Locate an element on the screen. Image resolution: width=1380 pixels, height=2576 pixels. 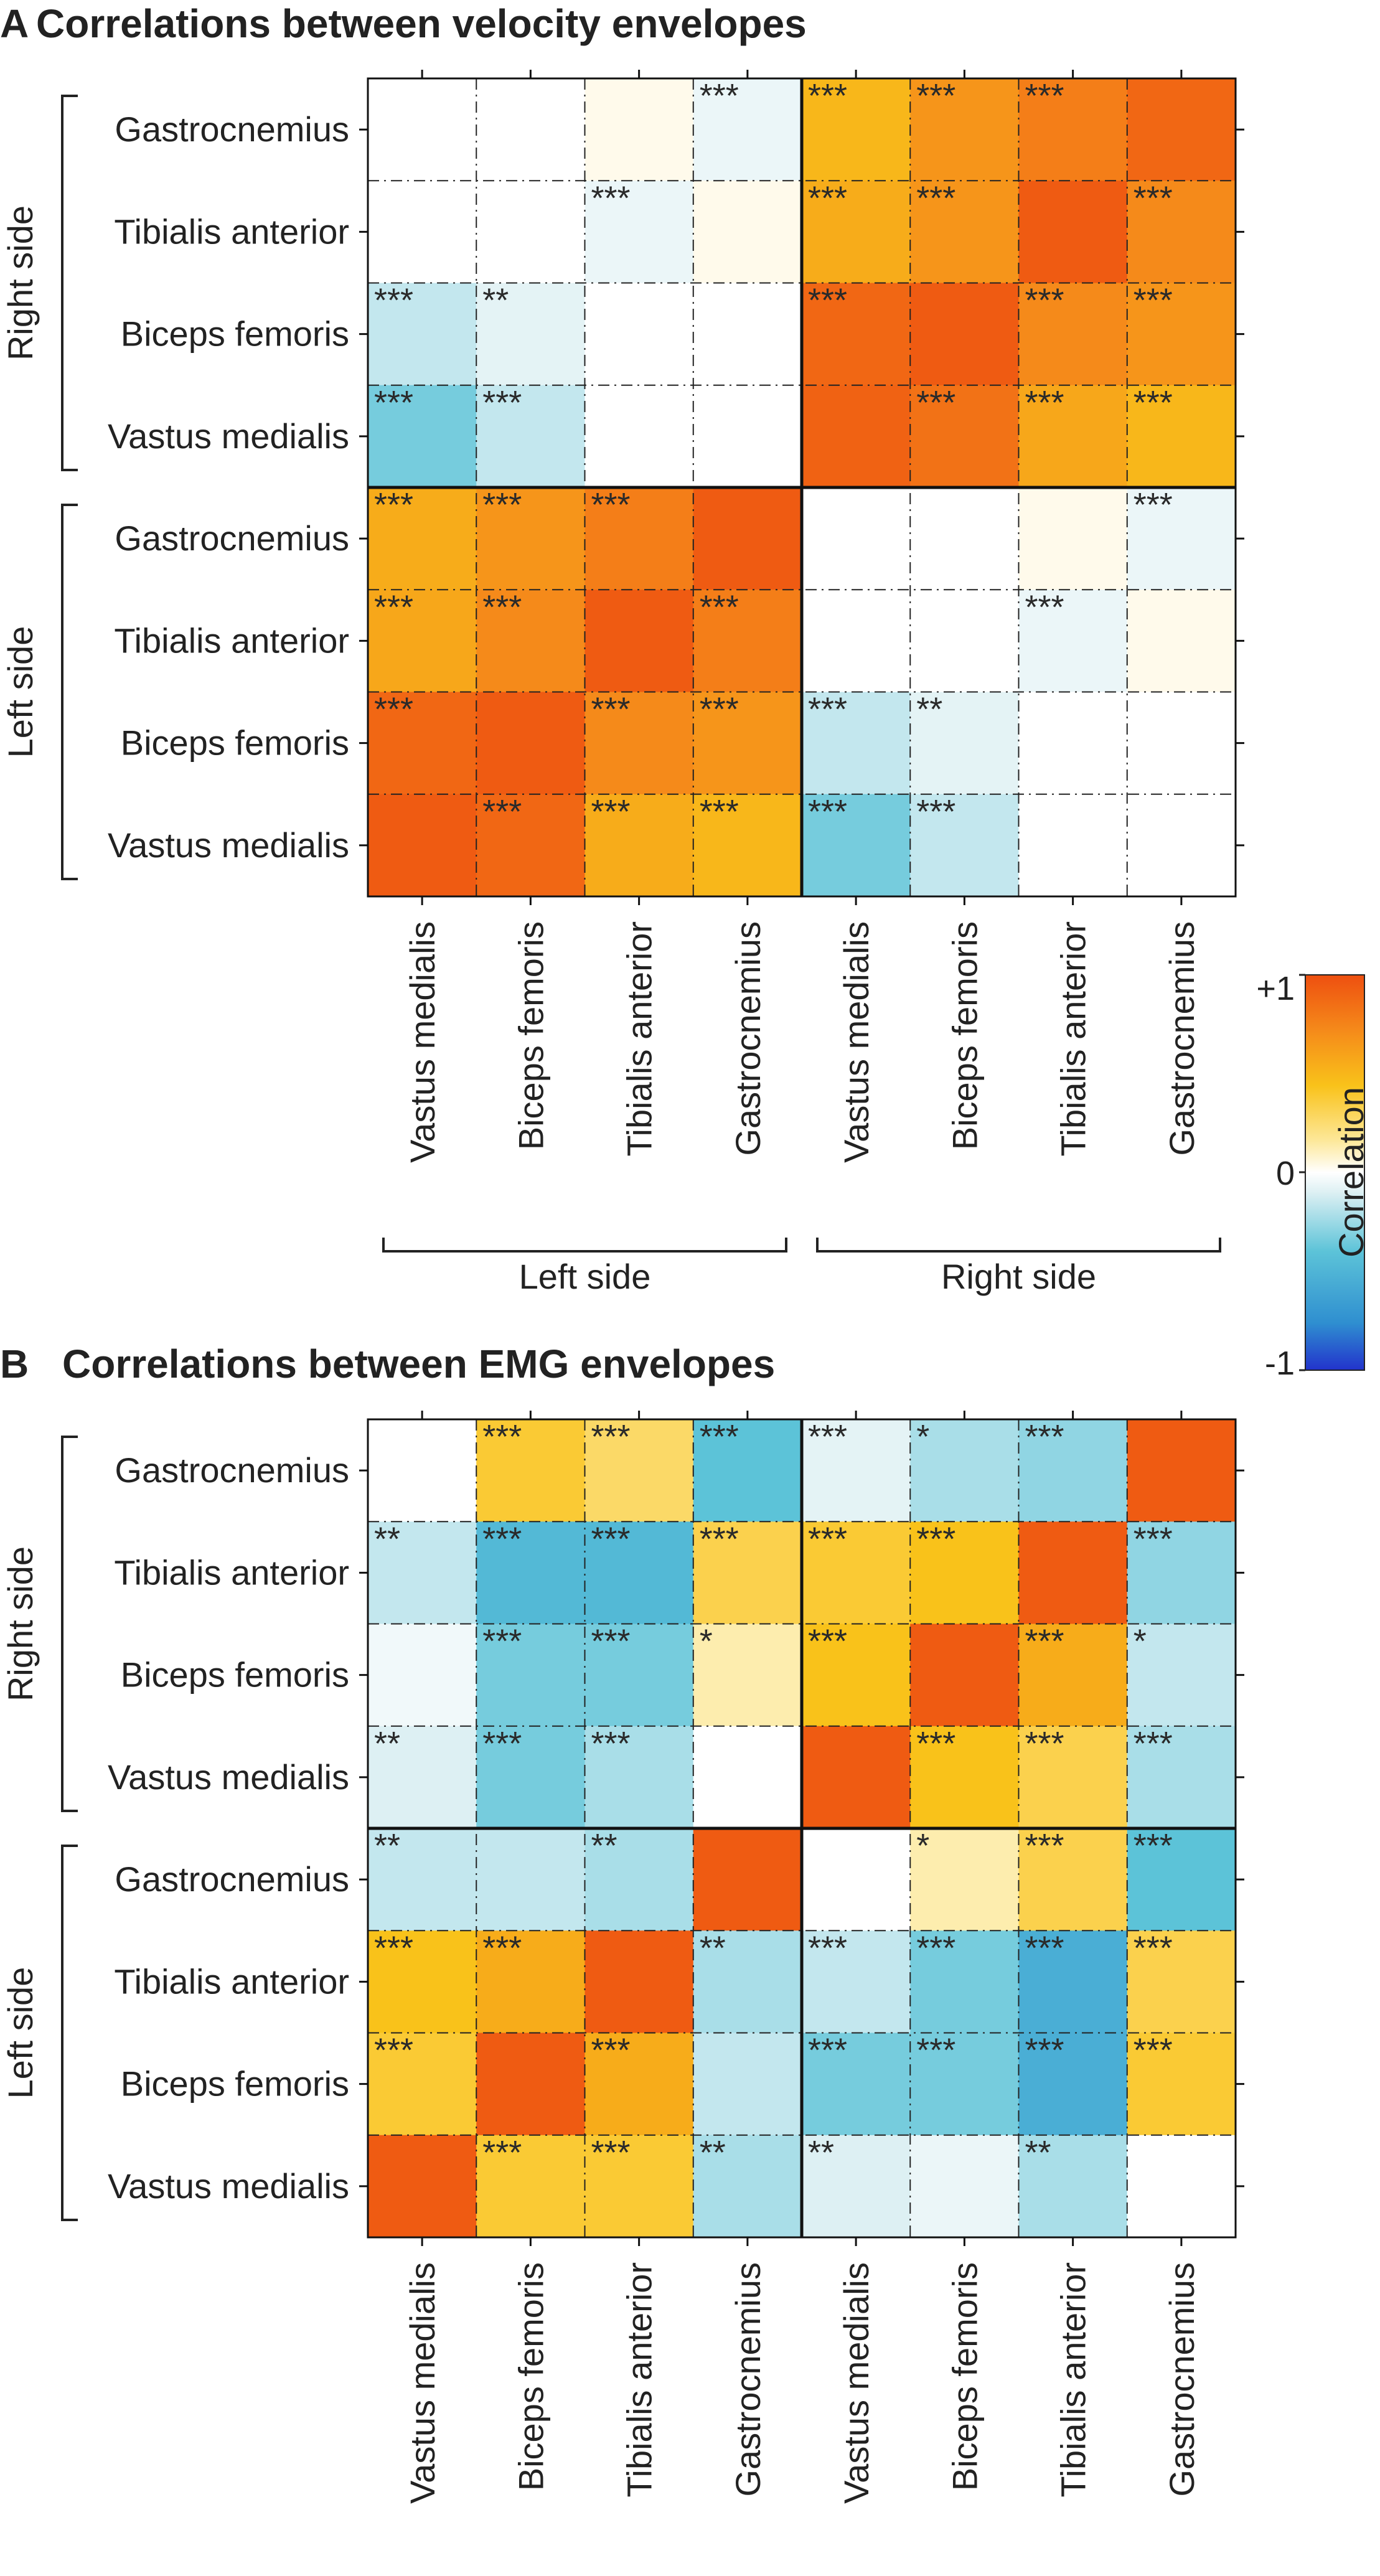
colorbar: +1 0 -1 Correlation is located at coordinates (1313, 1176).